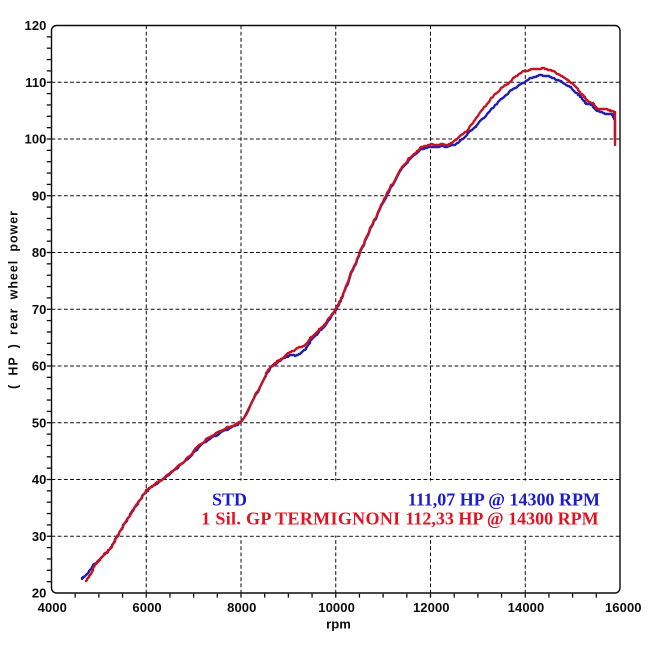 The width and height of the screenshot is (652, 645). I want to click on svg-text: 120, so click(36, 25).